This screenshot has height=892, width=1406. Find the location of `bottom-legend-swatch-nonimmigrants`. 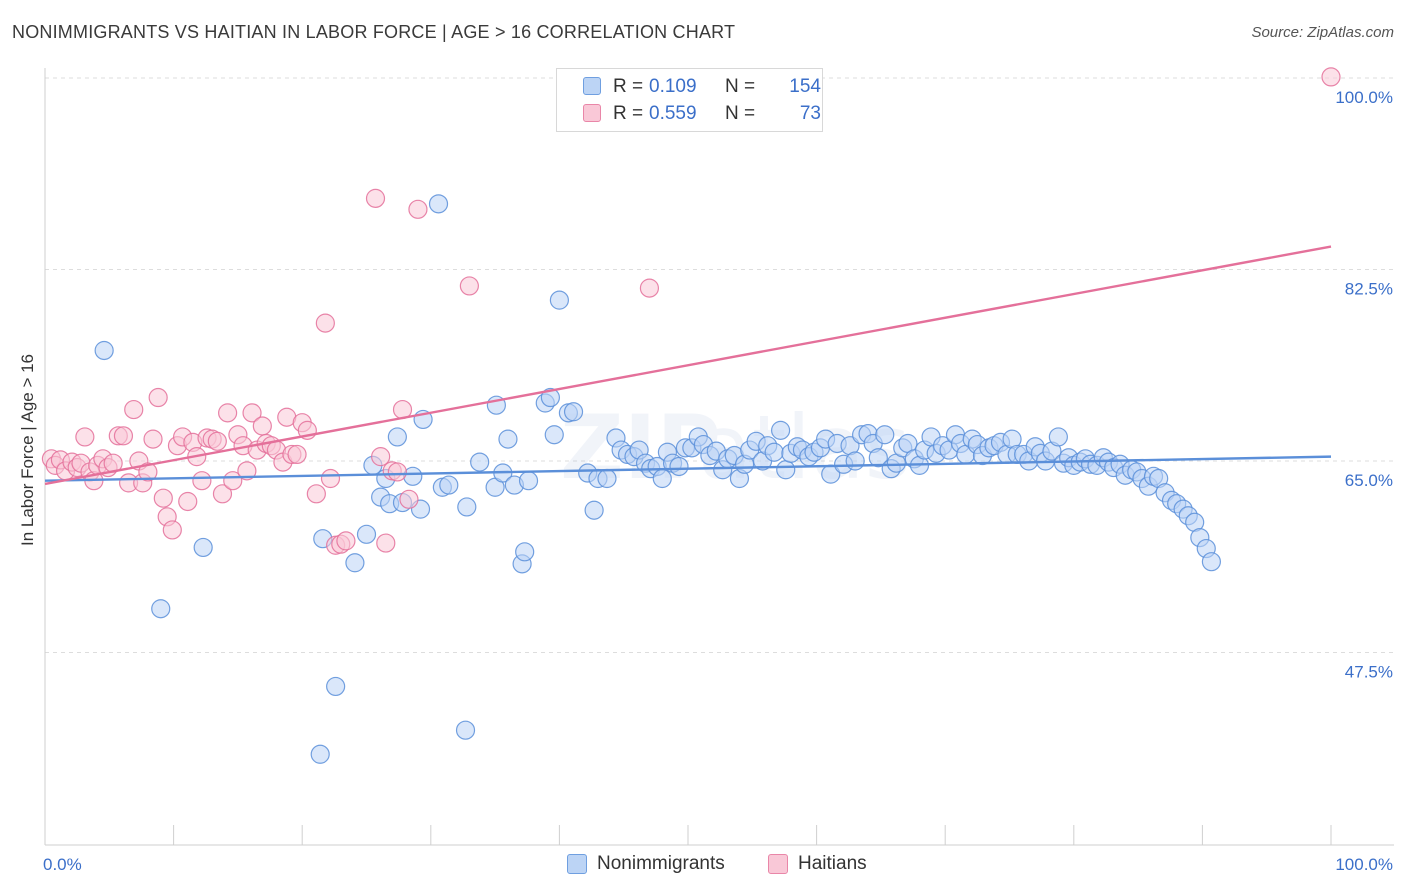

bottom-legend-swatch-nonimmigrants is located at coordinates (577, 864).